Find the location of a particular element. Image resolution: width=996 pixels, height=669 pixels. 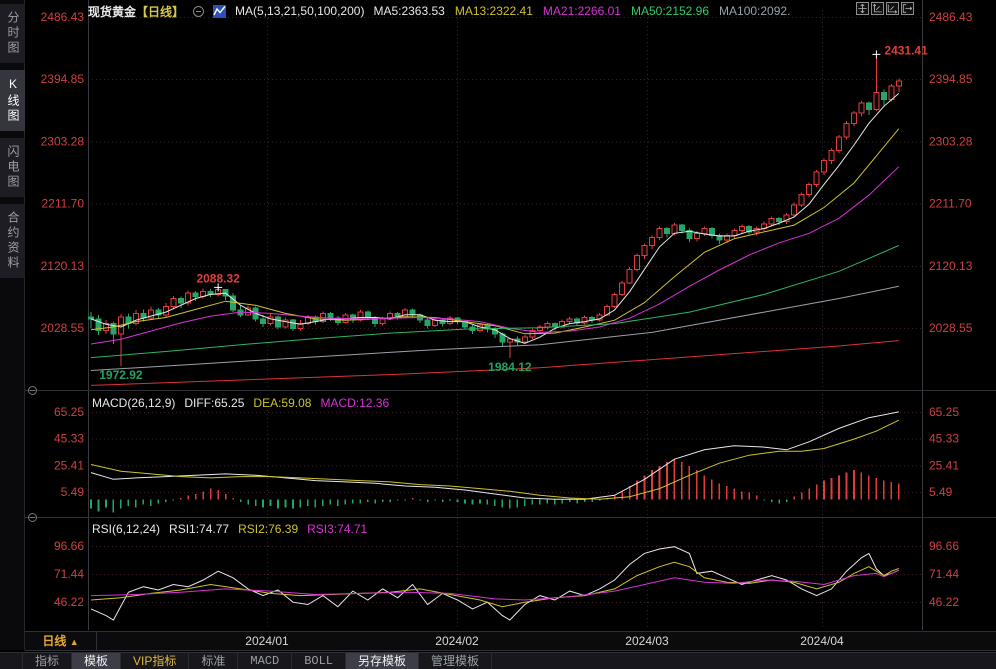

period-label: 日线 is located at coordinates (54, 641).